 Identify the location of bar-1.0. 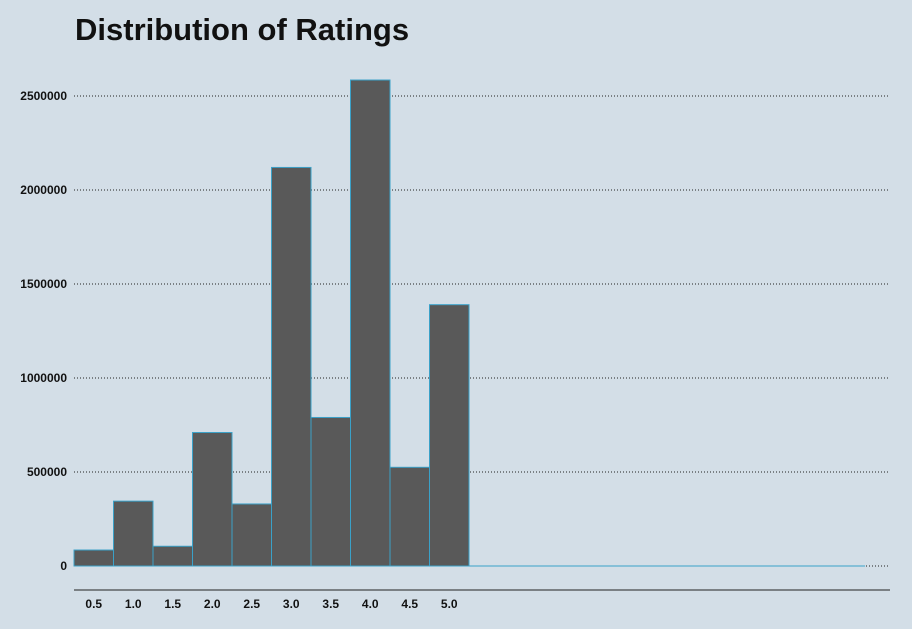
(133, 533).